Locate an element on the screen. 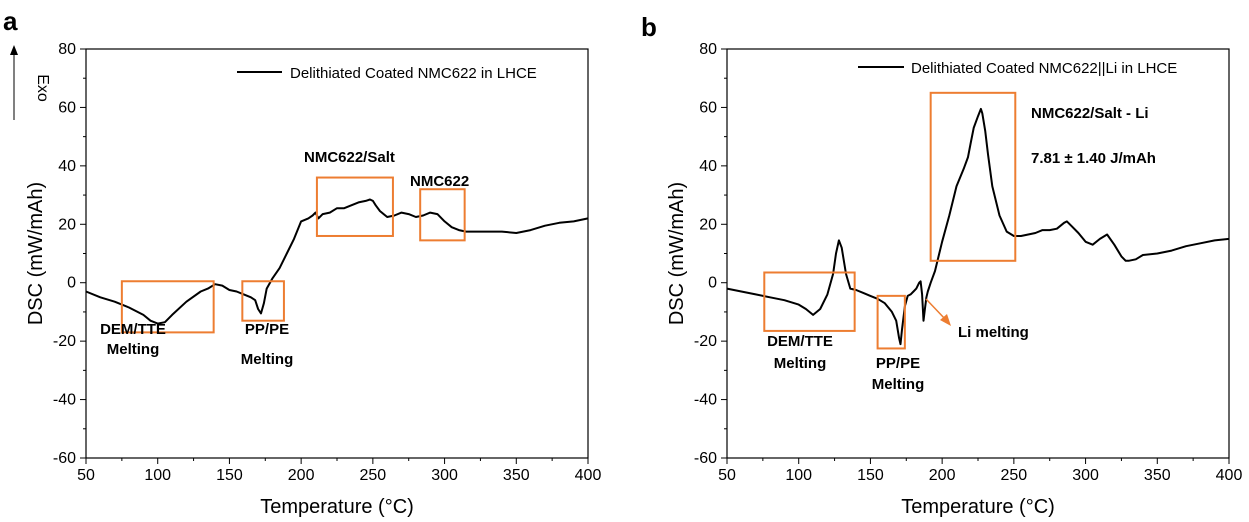 This screenshot has width=1249, height=522. panel-a-series is located at coordinates (337, 261).